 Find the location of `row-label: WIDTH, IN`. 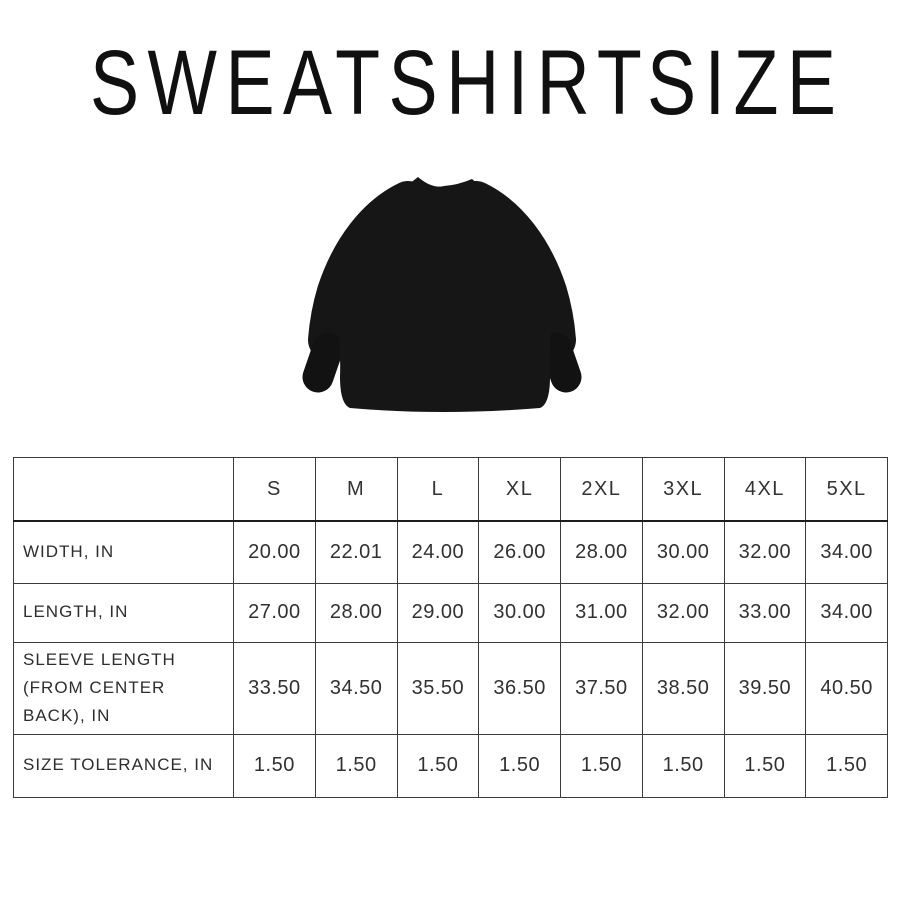

row-label: WIDTH, IN is located at coordinates (123, 552).